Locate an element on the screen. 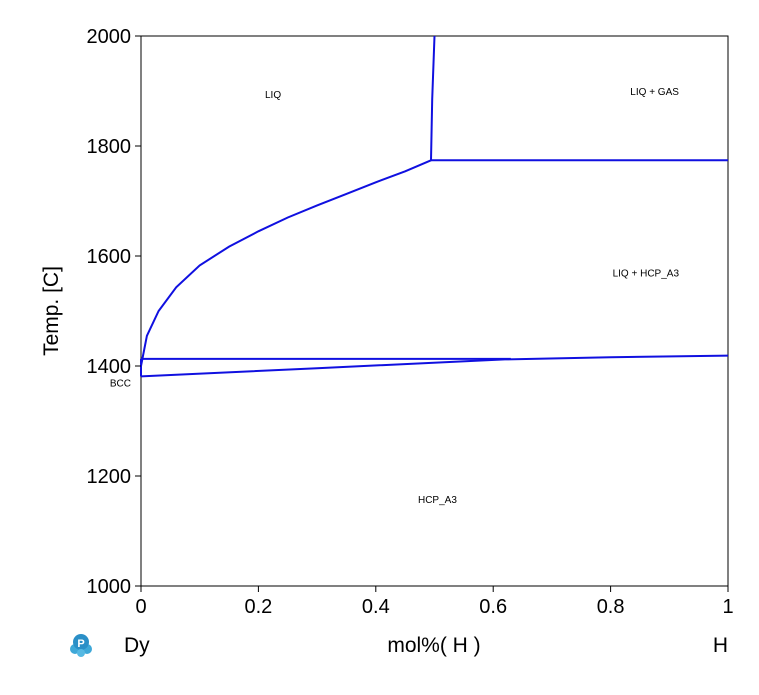 The image size is (759, 695). y-tick-label: 2000 is located at coordinates (109, 37).